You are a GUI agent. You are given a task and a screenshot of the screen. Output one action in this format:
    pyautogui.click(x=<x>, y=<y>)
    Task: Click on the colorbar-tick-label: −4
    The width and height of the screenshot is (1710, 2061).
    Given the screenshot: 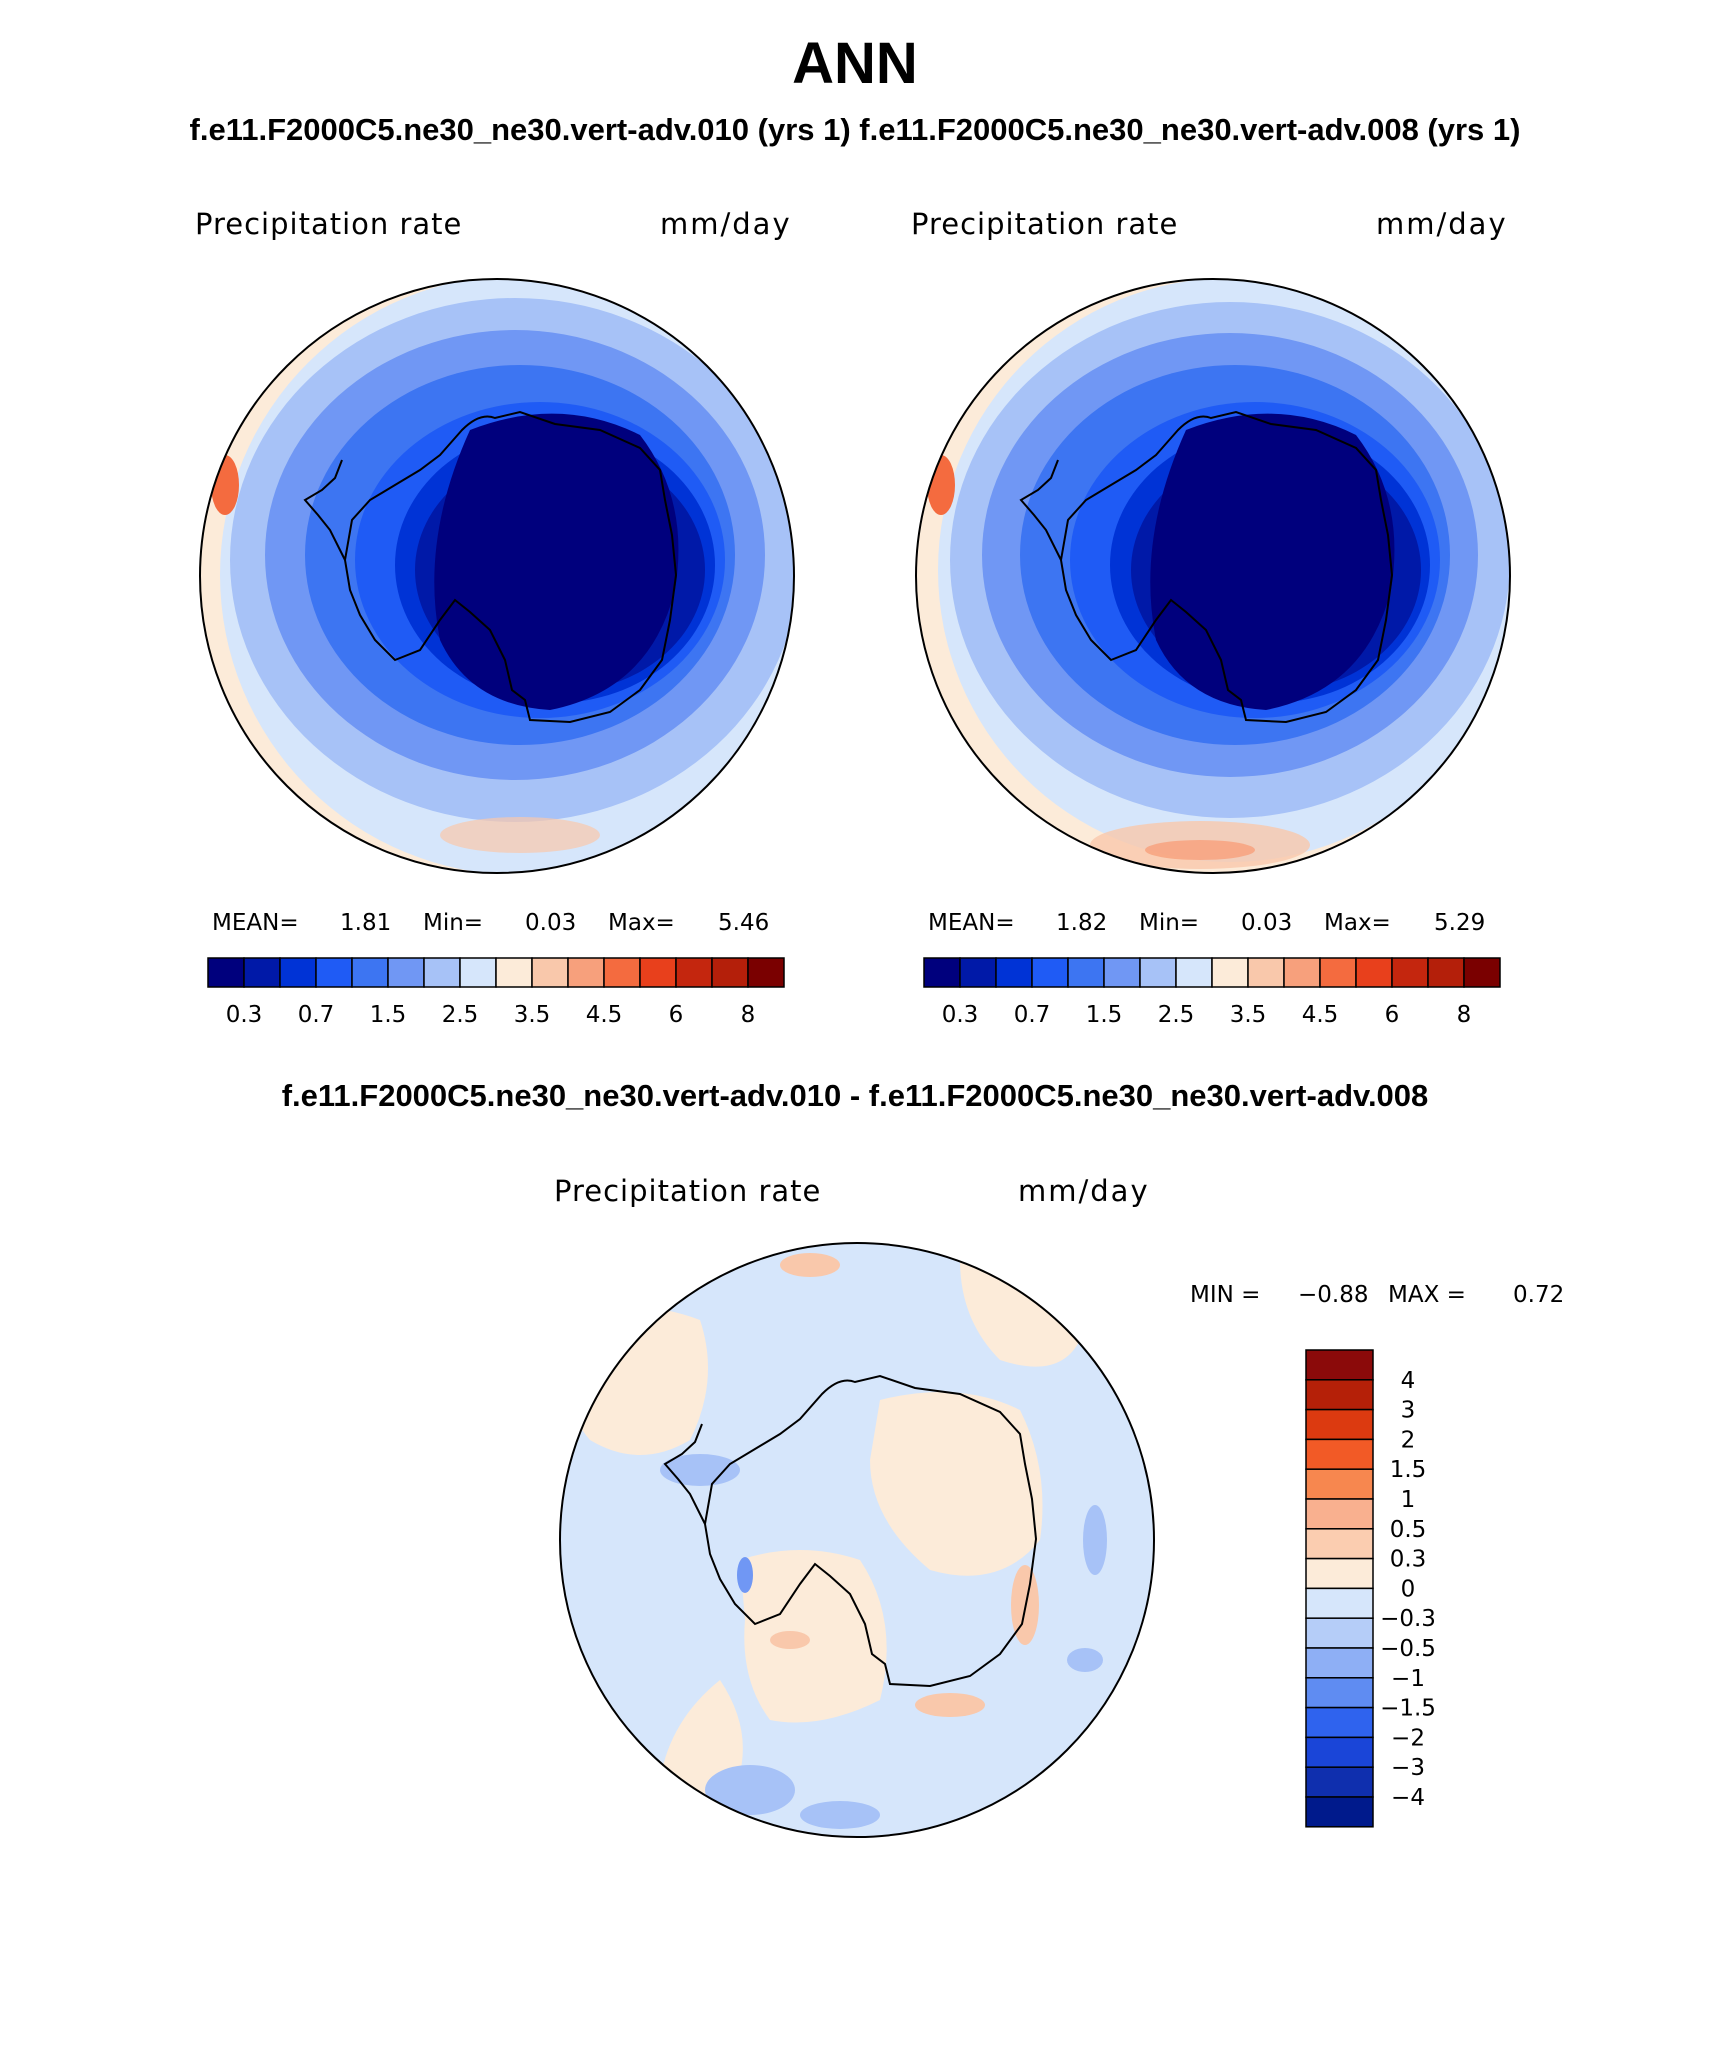 What is the action you would take?
    pyautogui.click(x=1408, y=1798)
    